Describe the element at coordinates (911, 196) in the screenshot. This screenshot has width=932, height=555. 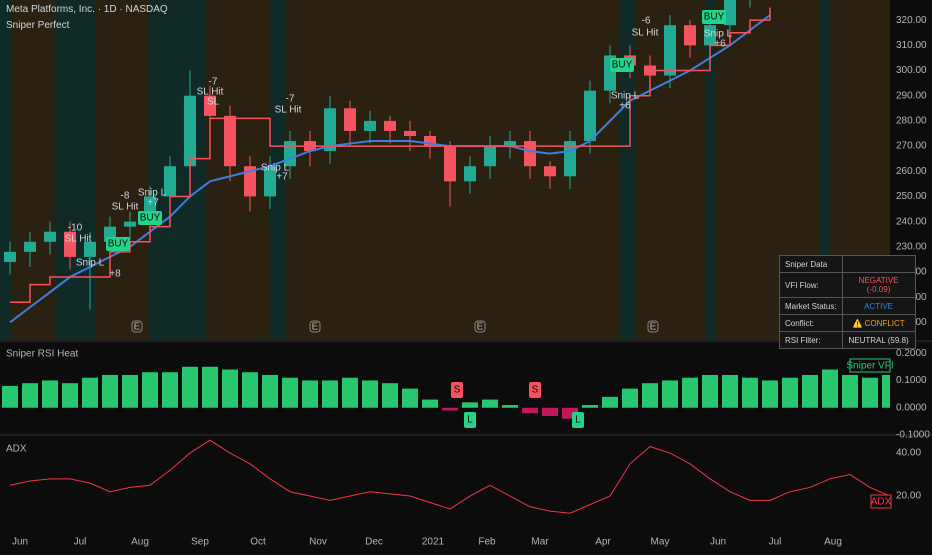
I see `y-tick-label: 250.00` at that location.